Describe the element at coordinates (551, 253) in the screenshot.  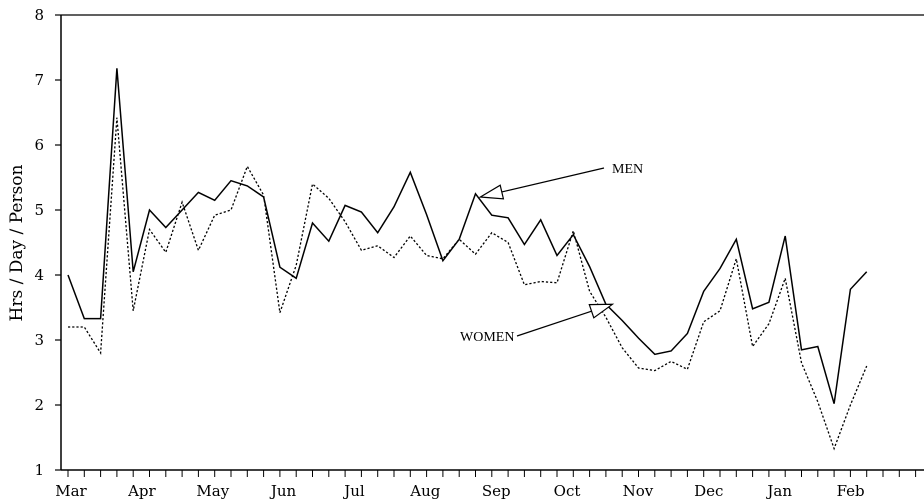
I see `annotation-layer: MEN WOMEN` at that location.